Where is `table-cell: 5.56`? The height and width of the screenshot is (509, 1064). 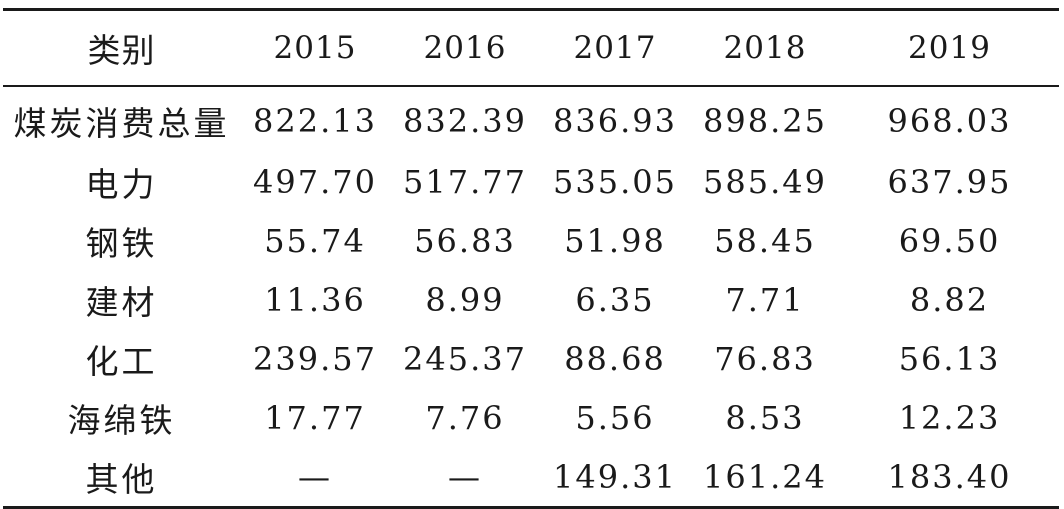
table-cell: 5.56 is located at coordinates (615, 417).